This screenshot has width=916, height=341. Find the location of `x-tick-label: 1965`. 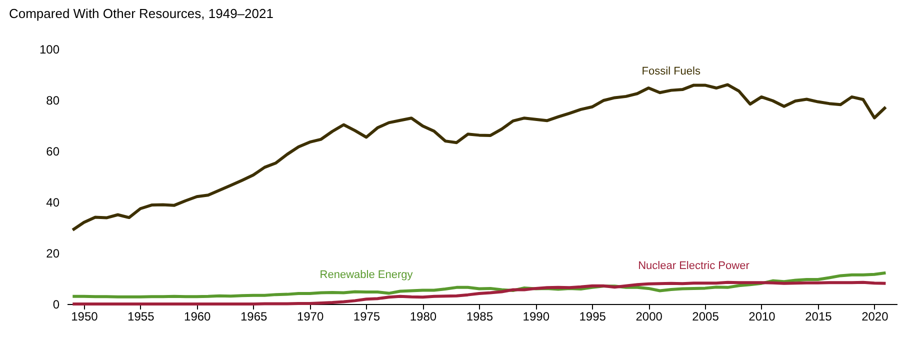

x-tick-label: 1965 is located at coordinates (254, 317).